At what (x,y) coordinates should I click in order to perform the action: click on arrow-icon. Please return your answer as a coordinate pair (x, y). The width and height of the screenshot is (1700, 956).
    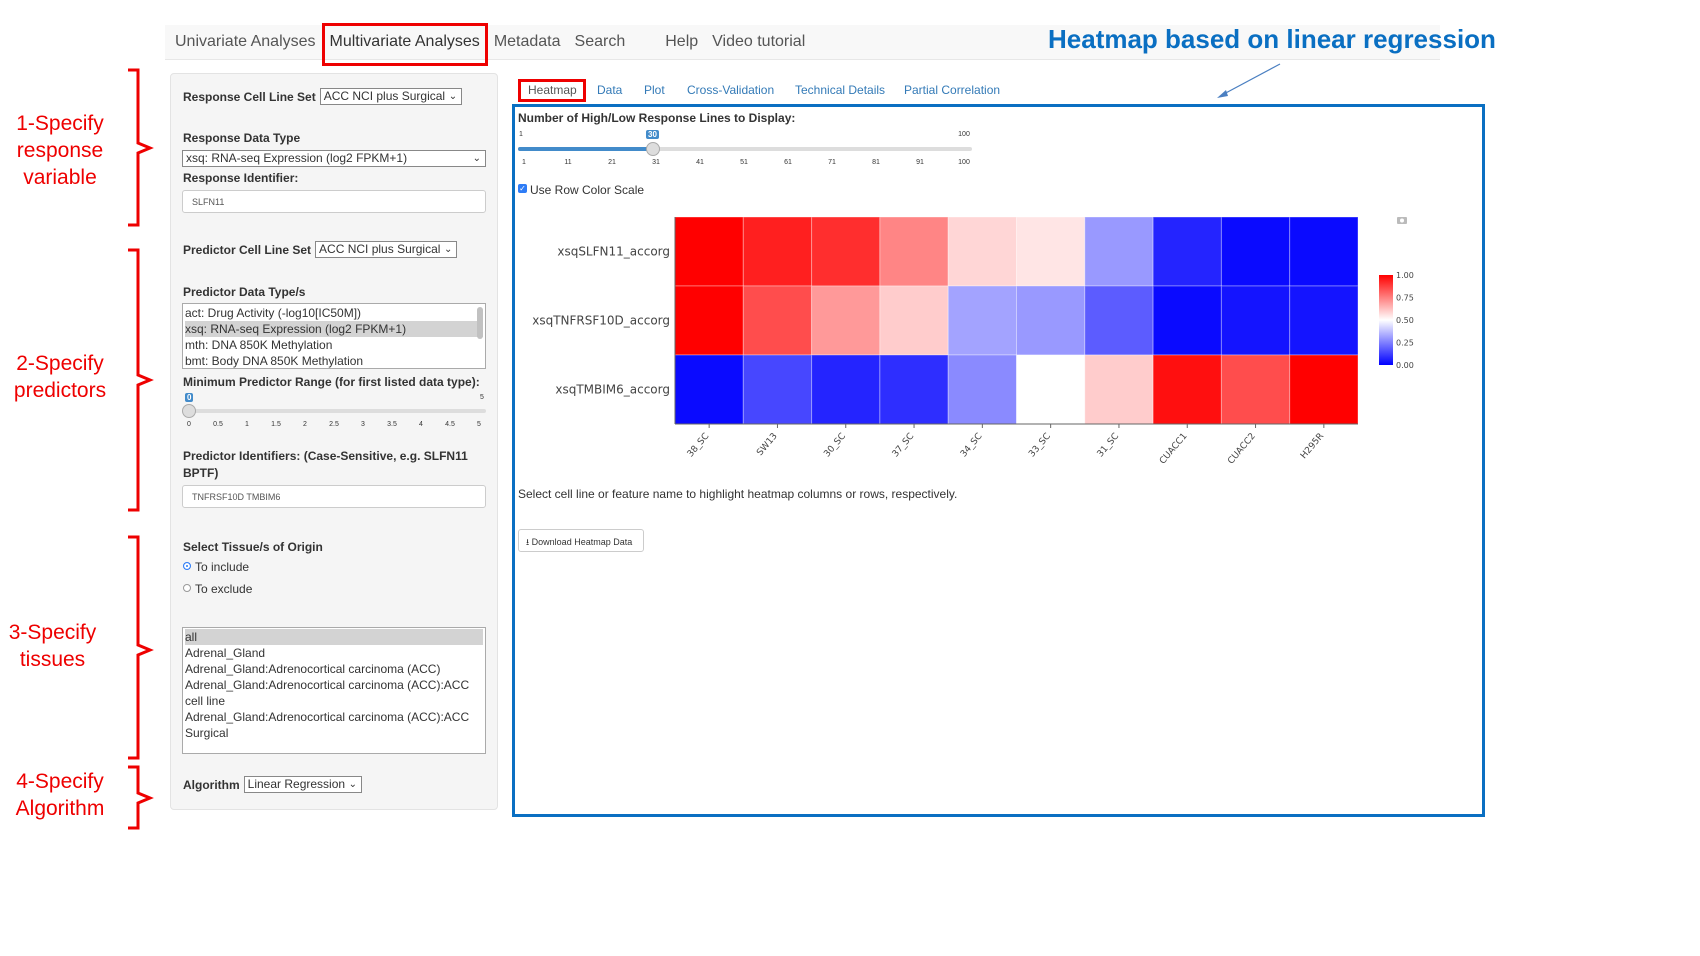
    Looking at the image, I should click on (1249, 80).